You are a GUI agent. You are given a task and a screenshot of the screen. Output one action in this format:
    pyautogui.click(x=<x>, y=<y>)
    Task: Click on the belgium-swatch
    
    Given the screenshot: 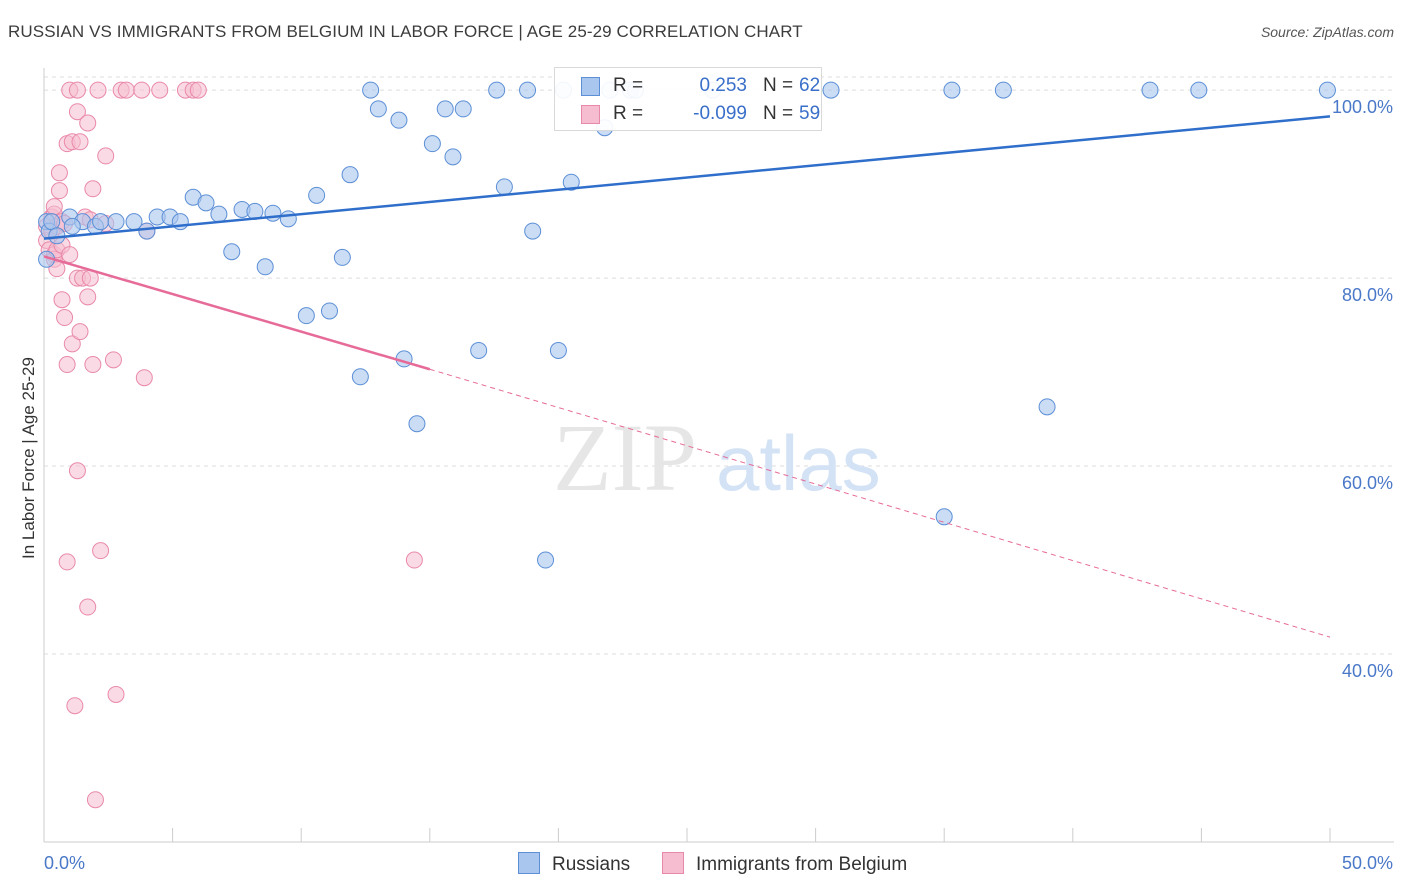 What is the action you would take?
    pyautogui.click(x=590, y=114)
    